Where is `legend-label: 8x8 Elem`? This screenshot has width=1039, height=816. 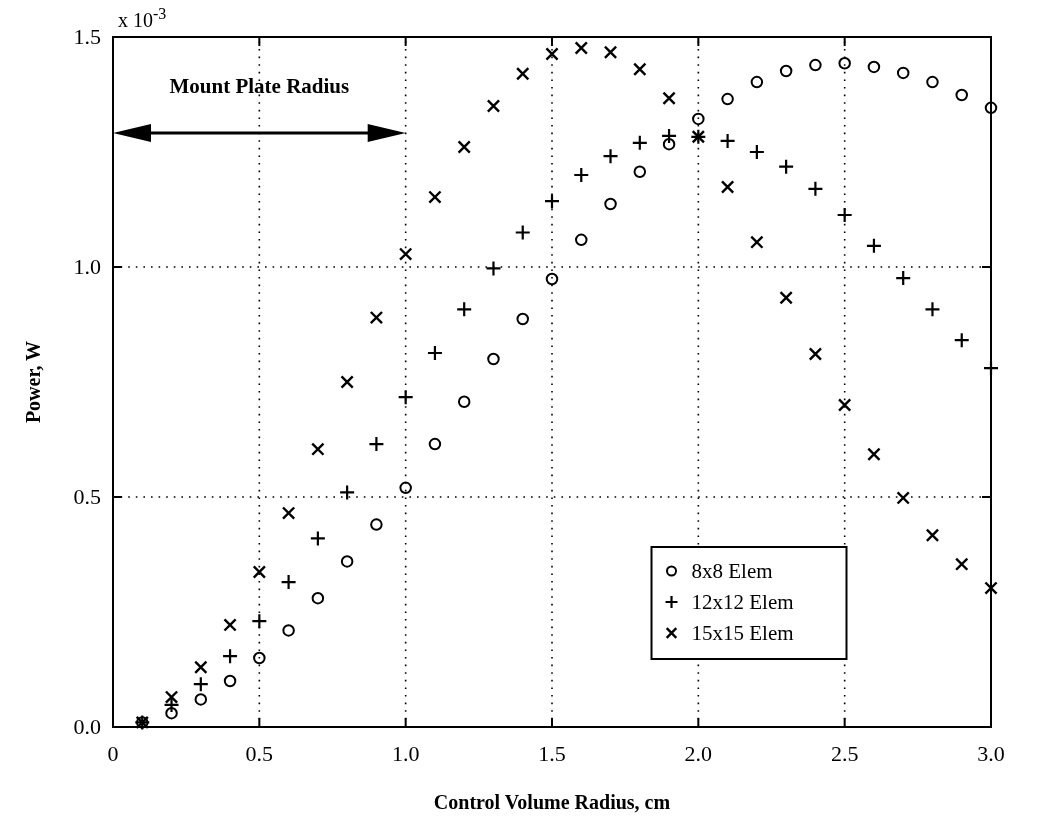 legend-label: 8x8 Elem is located at coordinates (732, 571).